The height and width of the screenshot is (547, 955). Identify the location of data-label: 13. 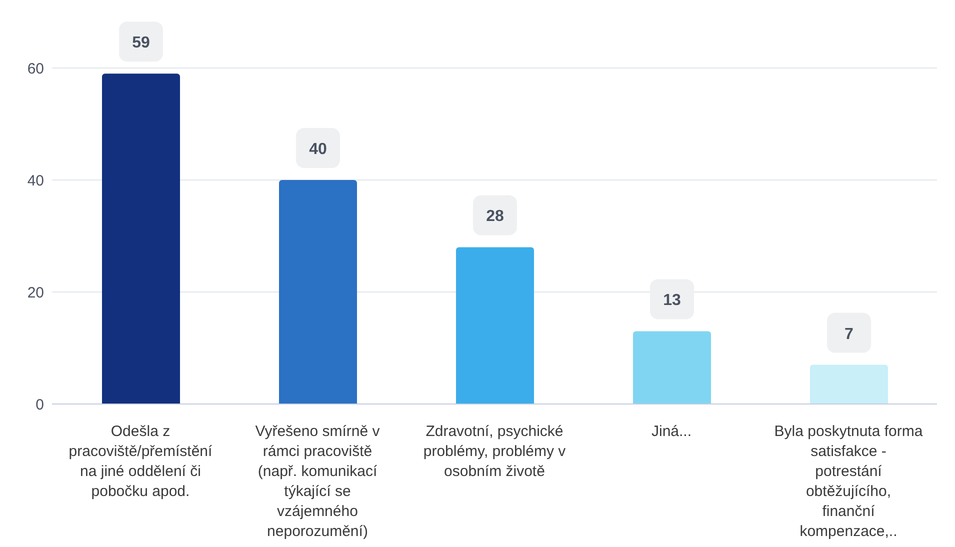
(672, 301).